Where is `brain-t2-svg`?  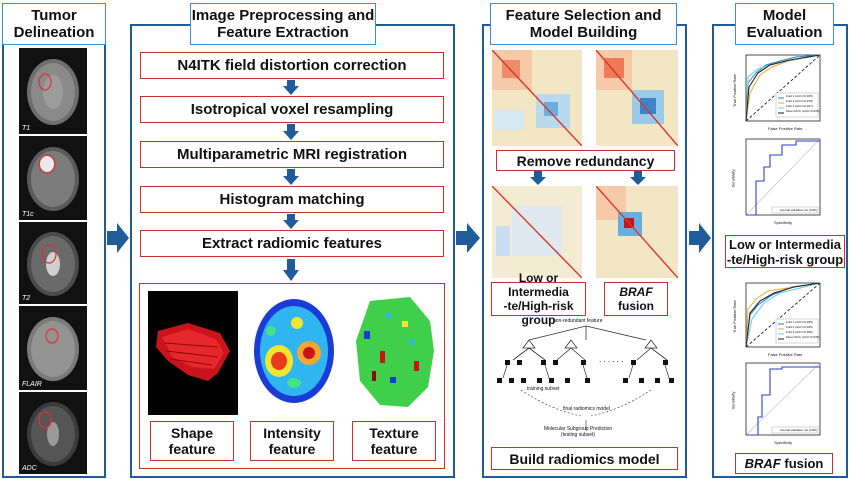
brain-t2-svg is located at coordinates (53, 264).